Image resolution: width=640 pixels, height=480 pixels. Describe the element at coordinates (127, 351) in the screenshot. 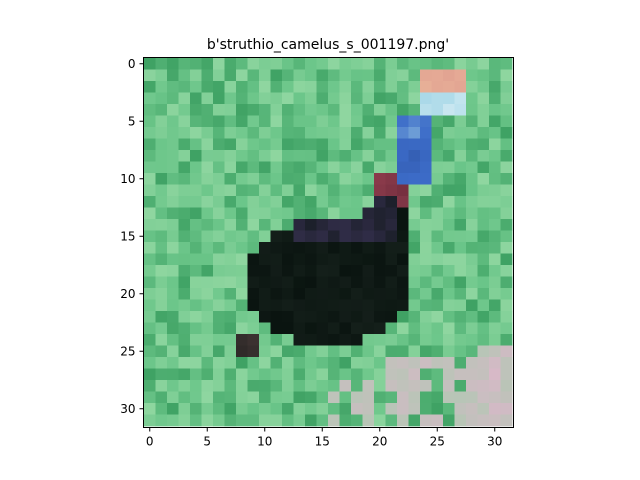

I see `y-tick-label: 25` at that location.